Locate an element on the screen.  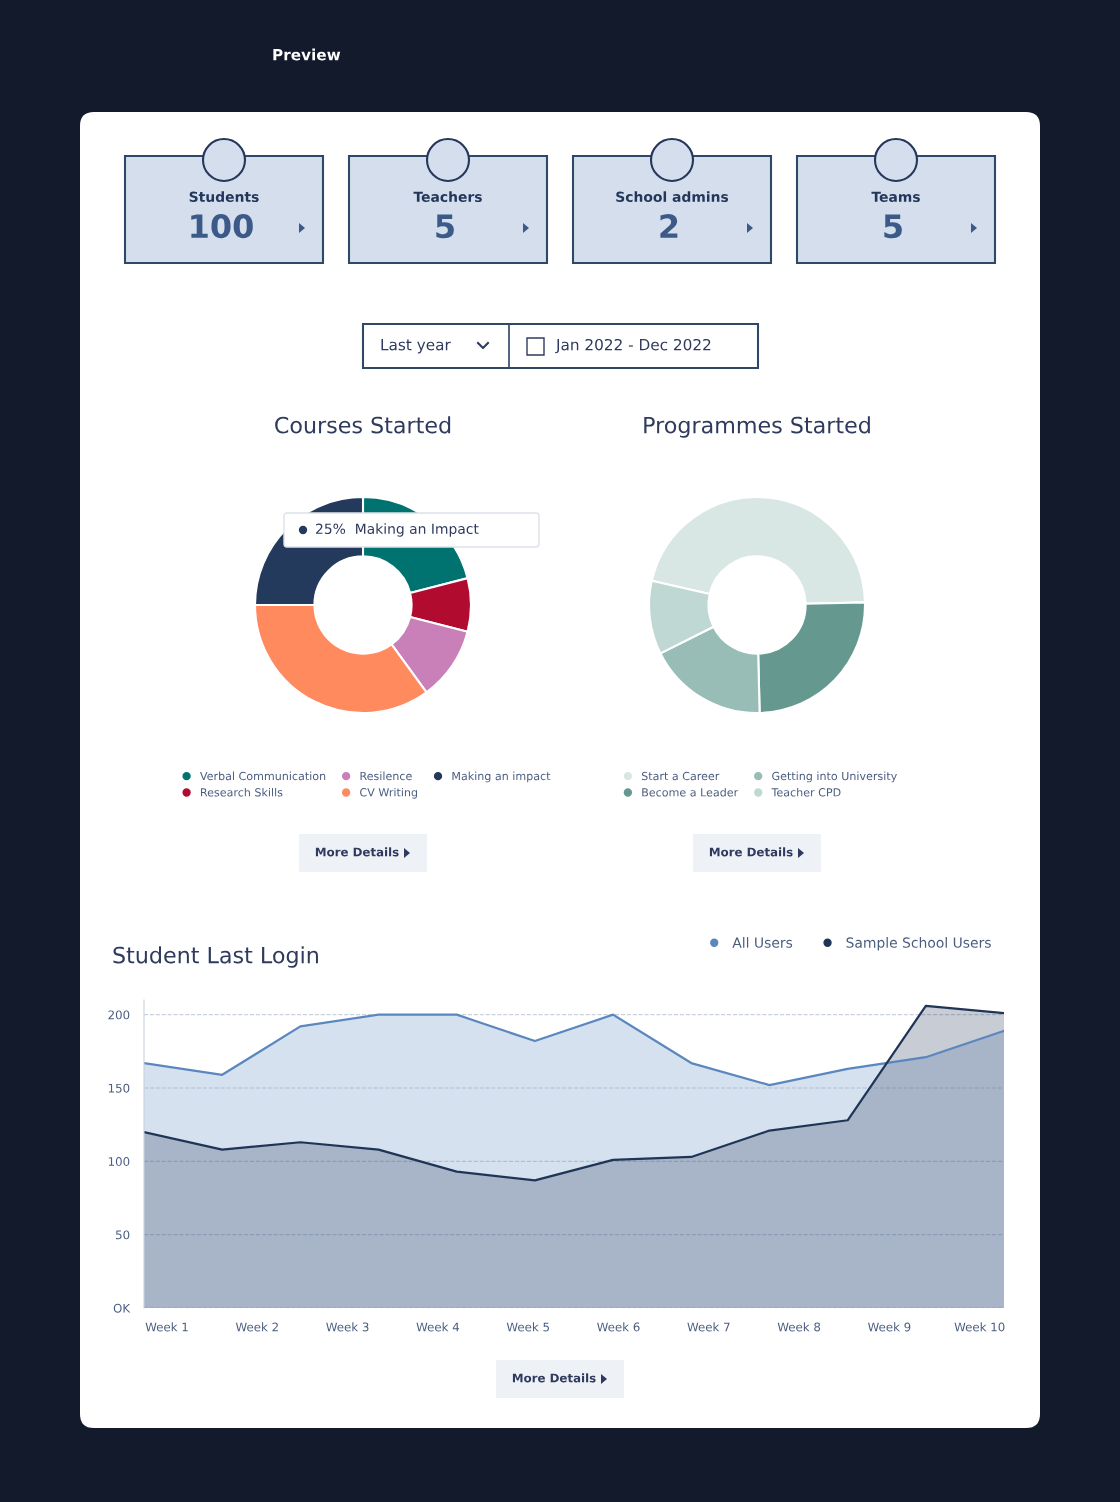
chart-title: Programmes Started is located at coordinates (757, 427).